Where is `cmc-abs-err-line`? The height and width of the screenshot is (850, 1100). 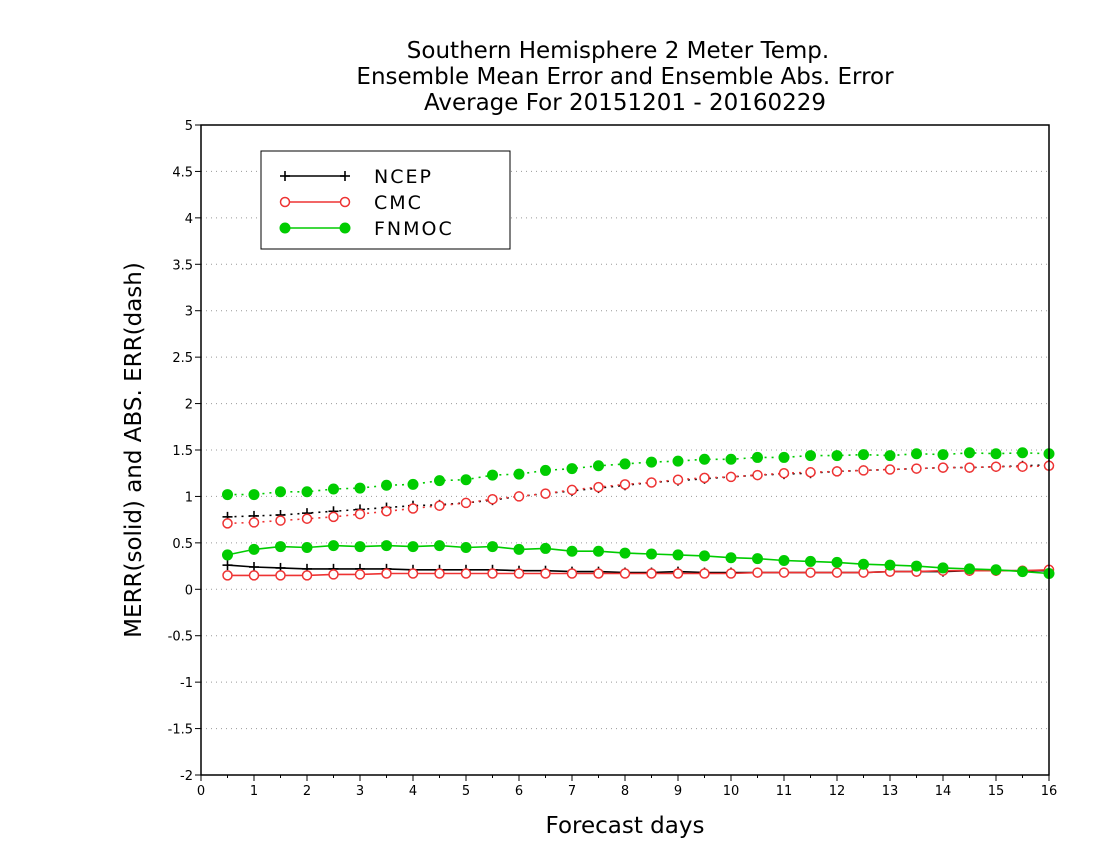 cmc-abs-err-line is located at coordinates (638, 495).